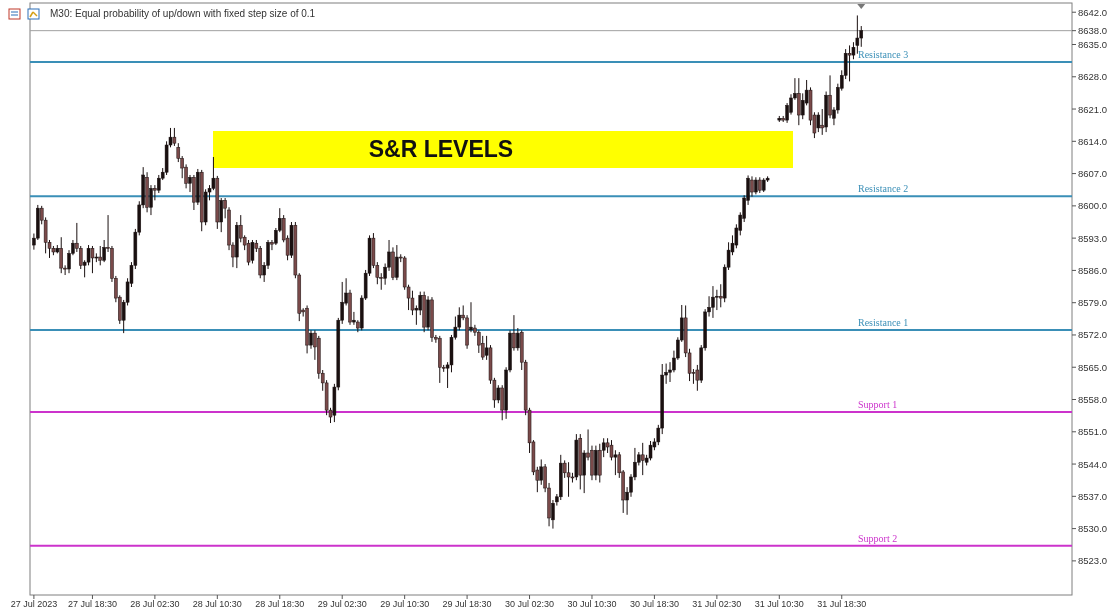  Describe the element at coordinates (467, 604) in the screenshot. I see `x-tick-label: 29 Jul 18:30` at that location.